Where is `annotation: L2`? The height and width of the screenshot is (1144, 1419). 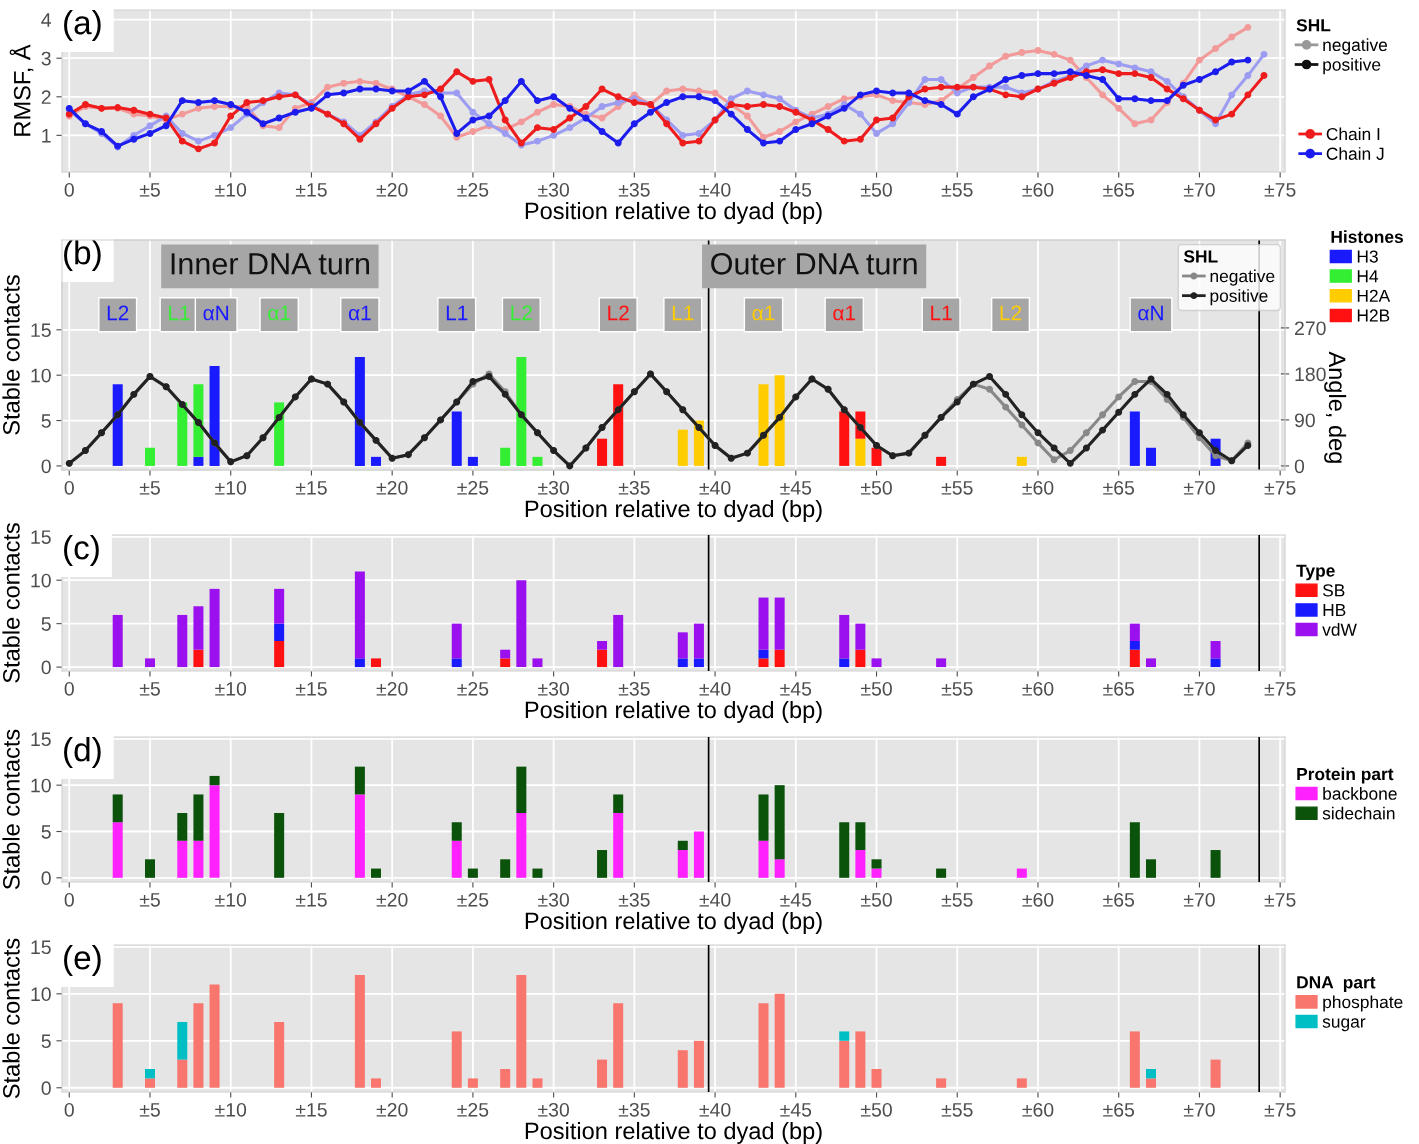
annotation: L2 is located at coordinates (118, 313).